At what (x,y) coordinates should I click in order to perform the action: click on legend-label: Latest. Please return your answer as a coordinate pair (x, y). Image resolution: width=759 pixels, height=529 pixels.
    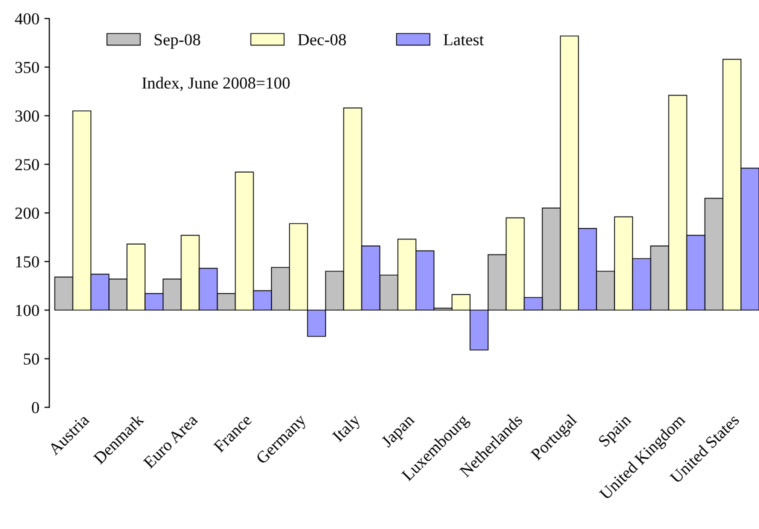
    Looking at the image, I should click on (464, 40).